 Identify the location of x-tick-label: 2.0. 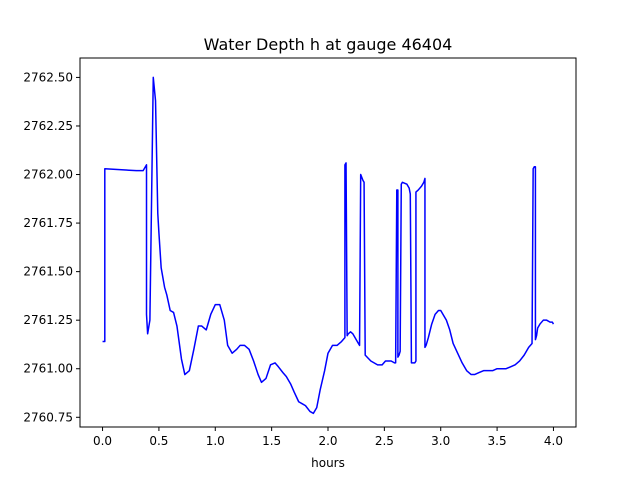
(327, 441).